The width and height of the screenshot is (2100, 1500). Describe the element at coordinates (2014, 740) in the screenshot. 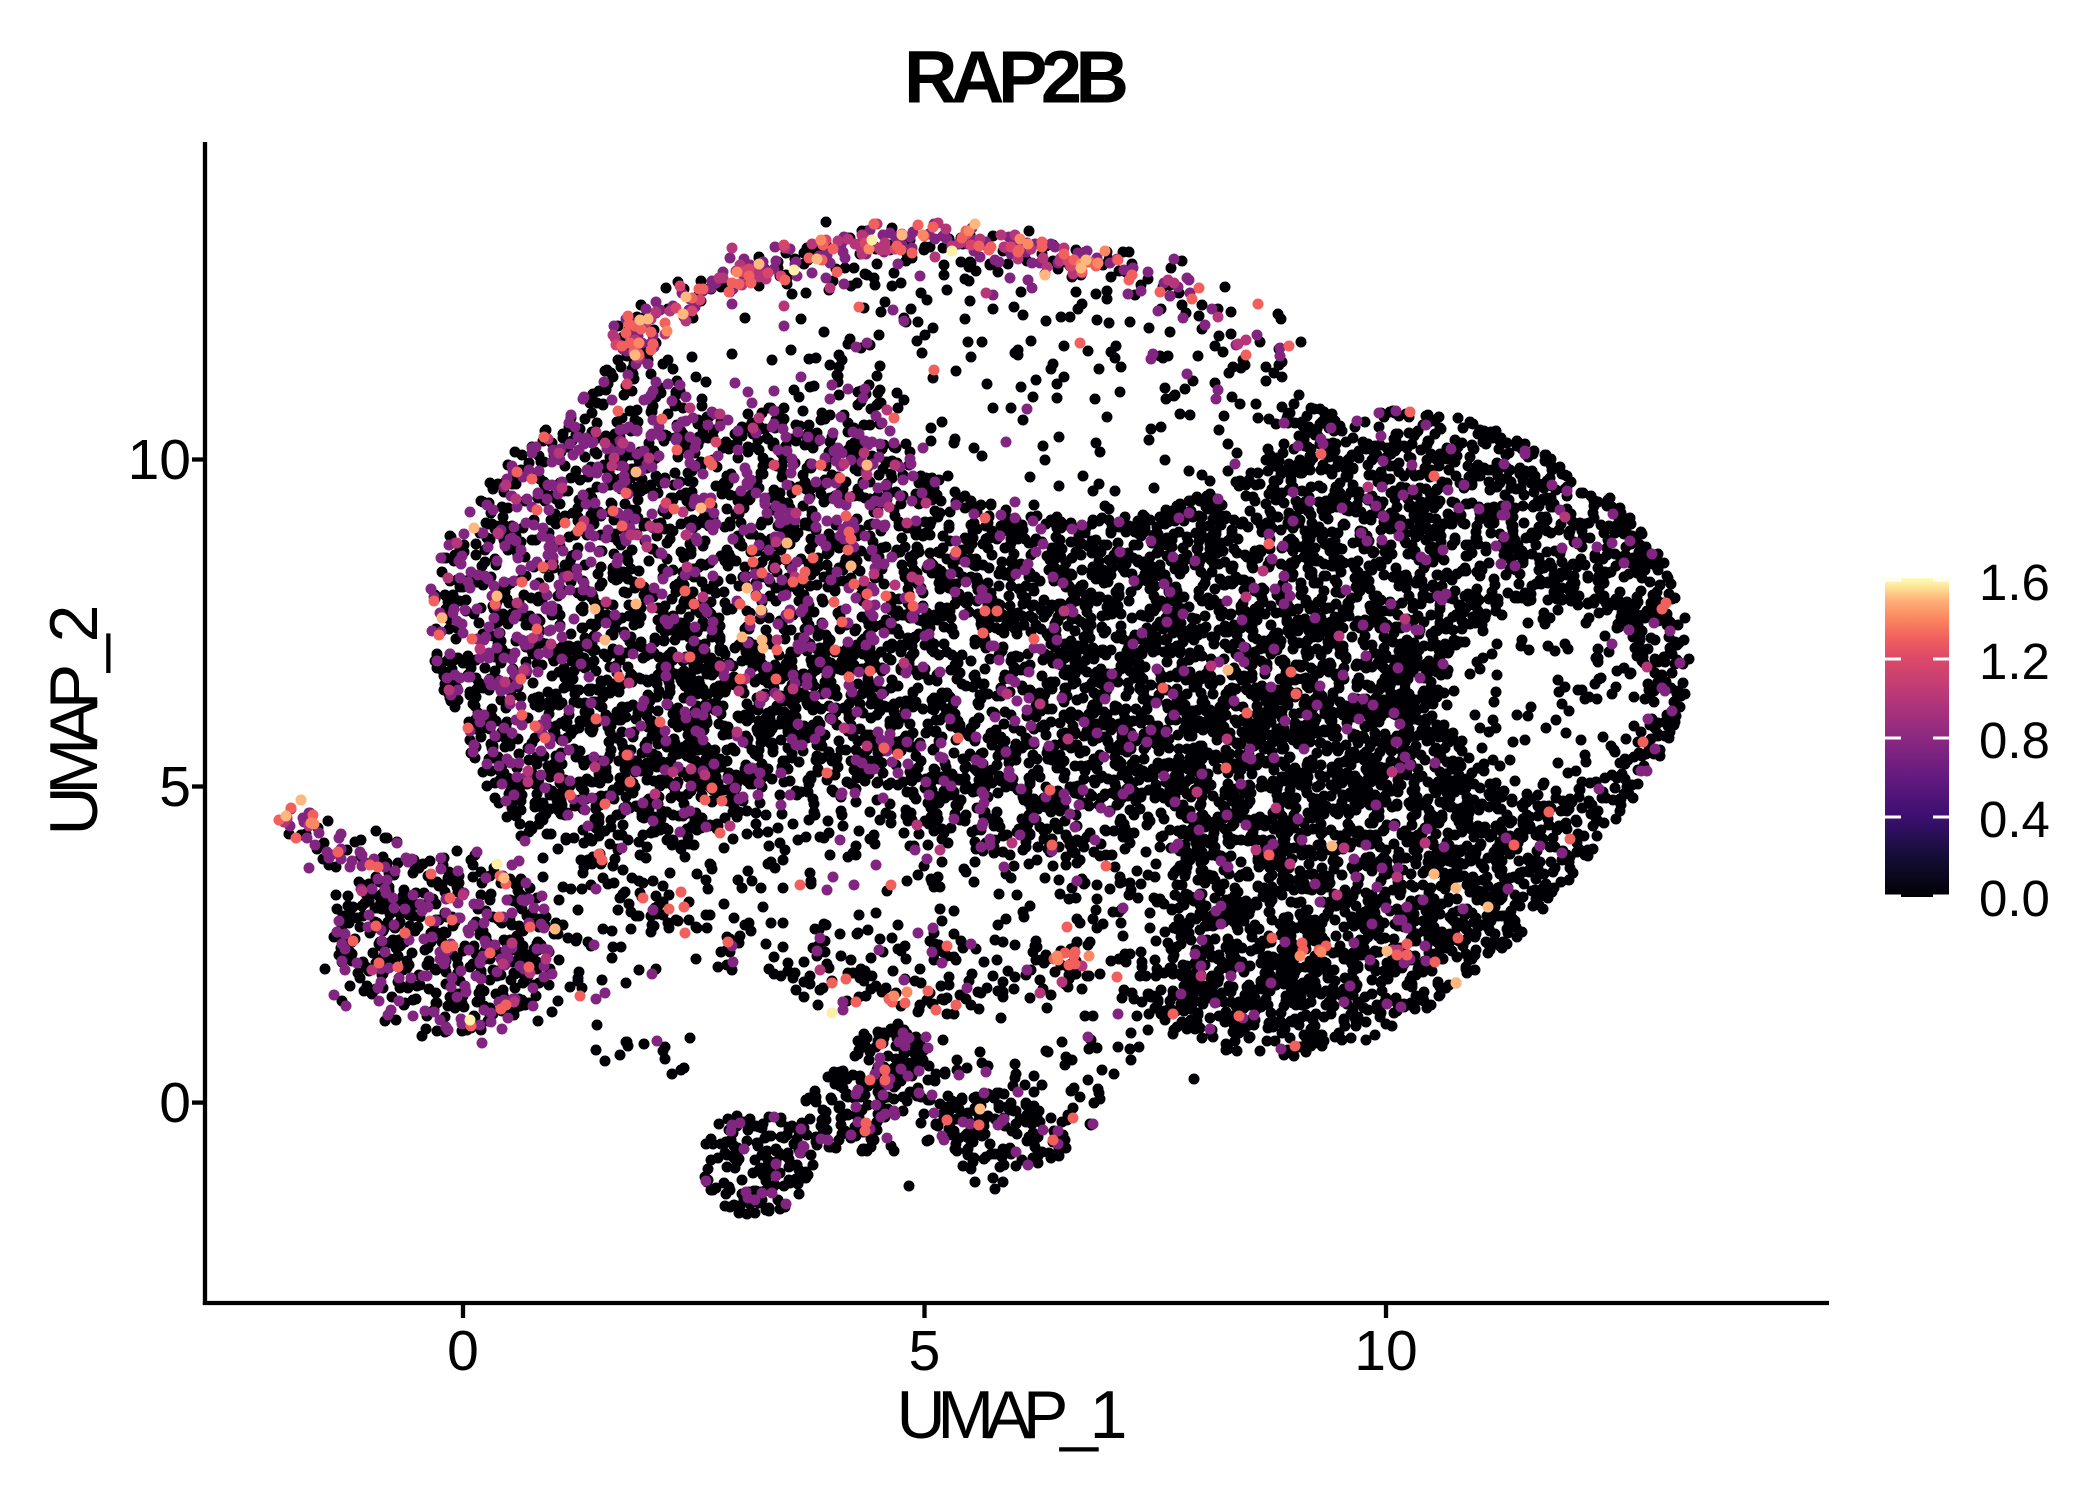

I see `svg-text: 0.8` at that location.